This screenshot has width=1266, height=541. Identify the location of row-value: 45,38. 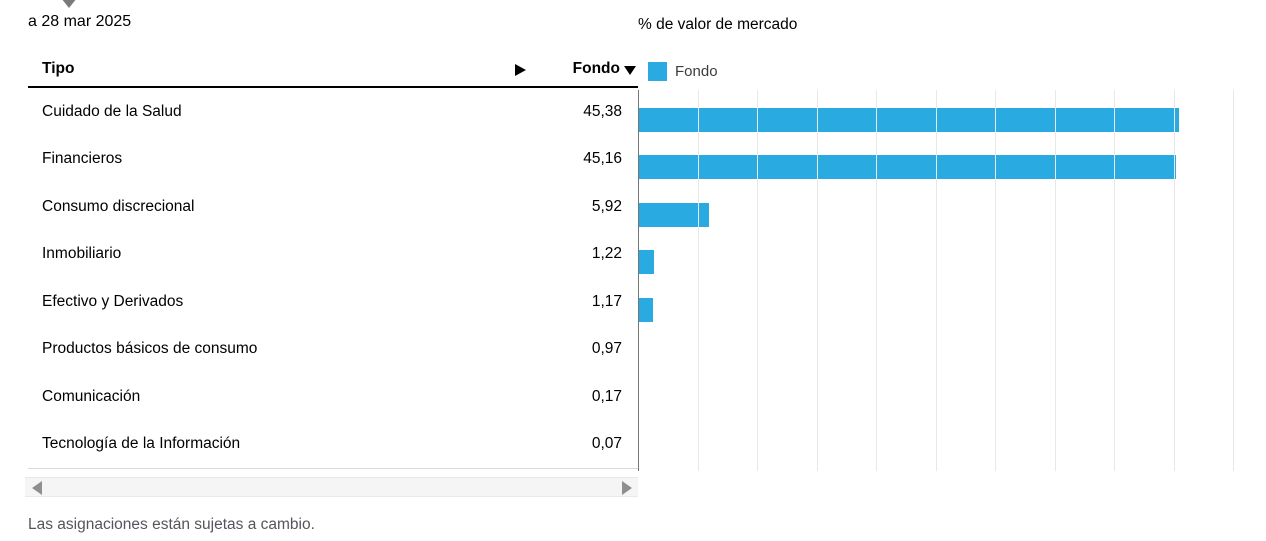
(602, 111).